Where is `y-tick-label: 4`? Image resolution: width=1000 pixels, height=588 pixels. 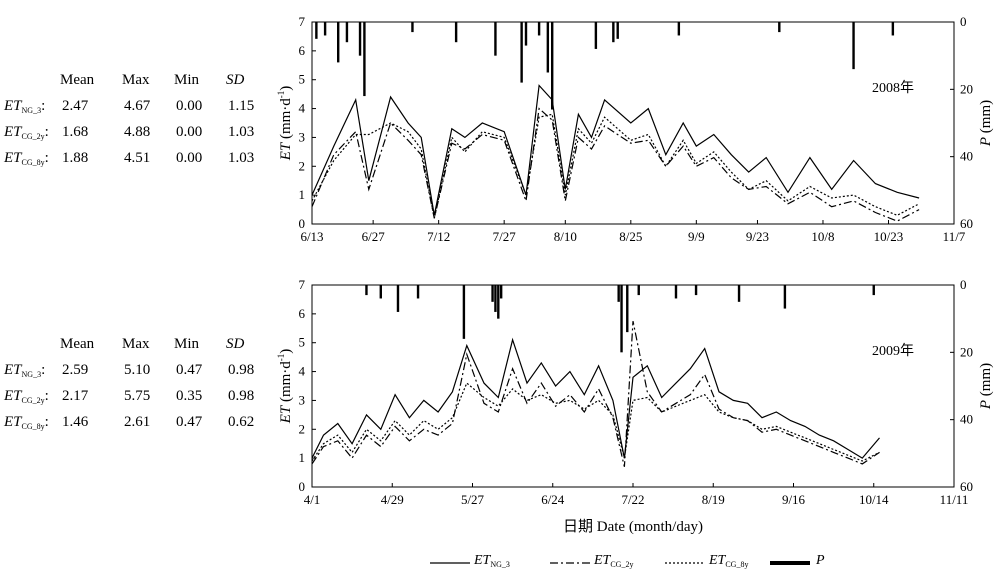 y-tick-label: 4 is located at coordinates (302, 371).